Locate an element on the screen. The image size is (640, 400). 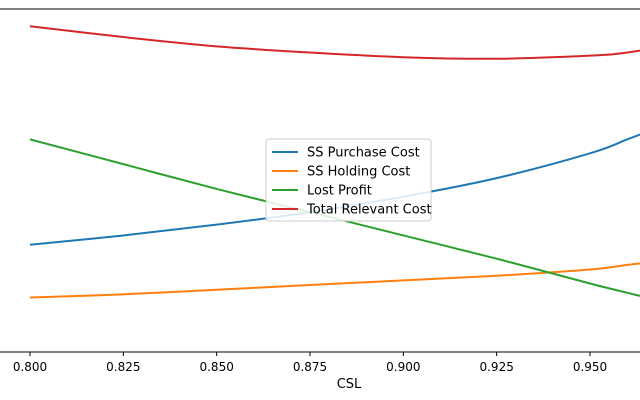
x-axis-label: CSL is located at coordinates (349, 384).